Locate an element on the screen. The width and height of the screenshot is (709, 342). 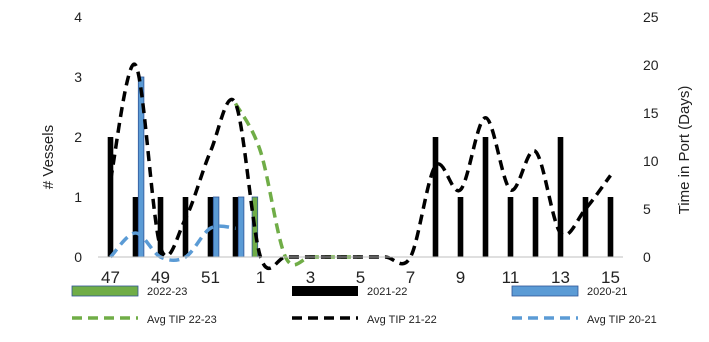
right-tick-label: 10 is located at coordinates (651, 161).